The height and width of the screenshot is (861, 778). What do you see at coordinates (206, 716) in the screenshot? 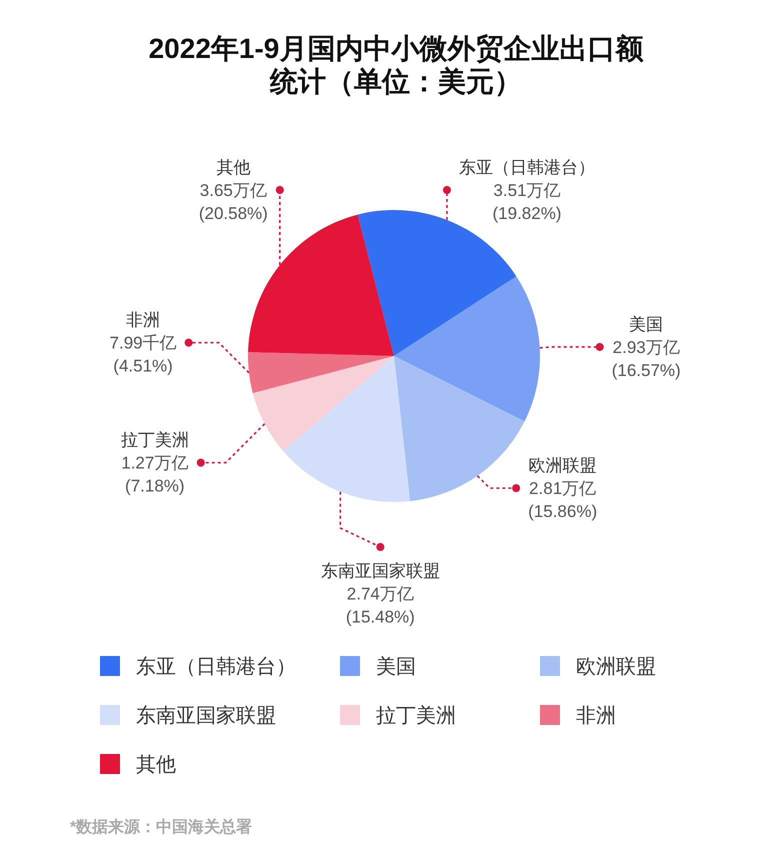
I see `legend-label: 东南亚国家联盟` at bounding box center [206, 716].